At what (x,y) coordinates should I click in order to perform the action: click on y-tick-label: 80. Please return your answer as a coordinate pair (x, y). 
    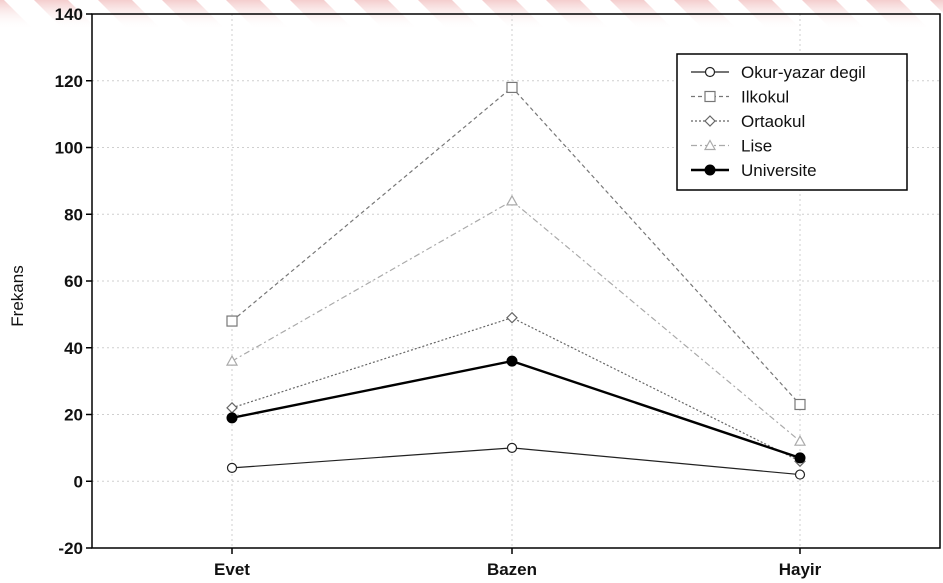
    Looking at the image, I should click on (73, 214).